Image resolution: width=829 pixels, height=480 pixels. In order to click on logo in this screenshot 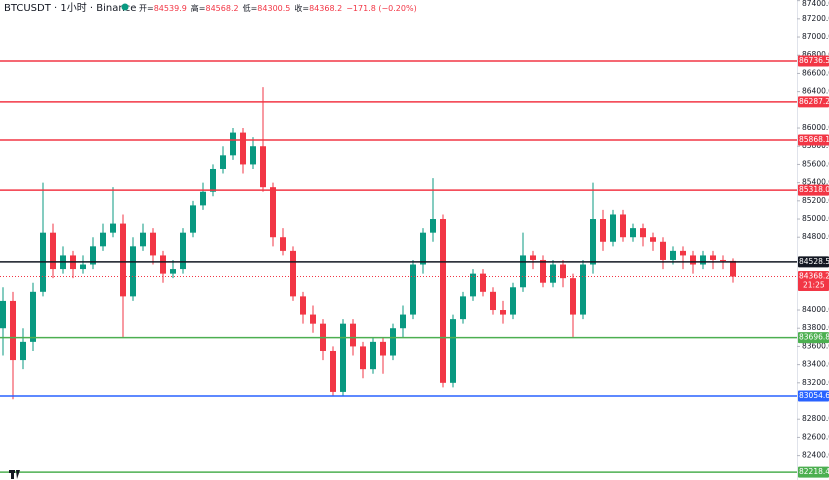, I will do `click(14, 474)`.